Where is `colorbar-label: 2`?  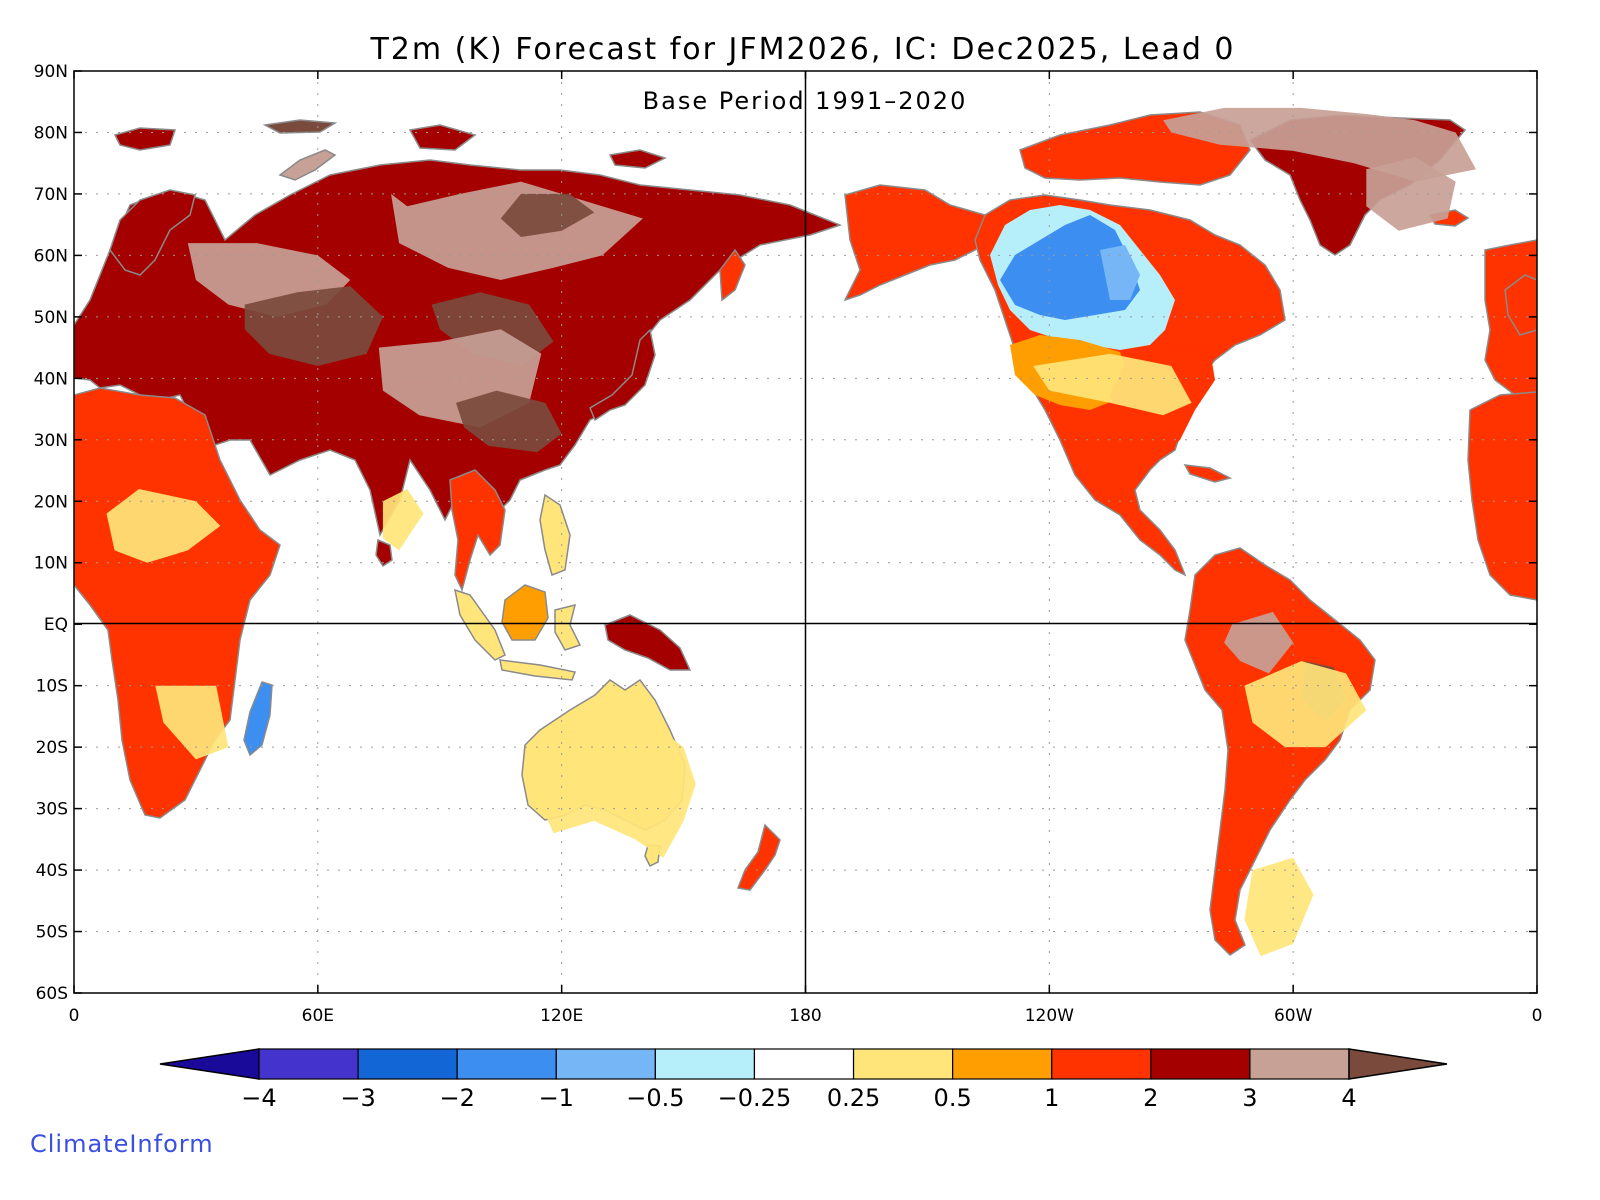
colorbar-label: 2 is located at coordinates (1150, 1098).